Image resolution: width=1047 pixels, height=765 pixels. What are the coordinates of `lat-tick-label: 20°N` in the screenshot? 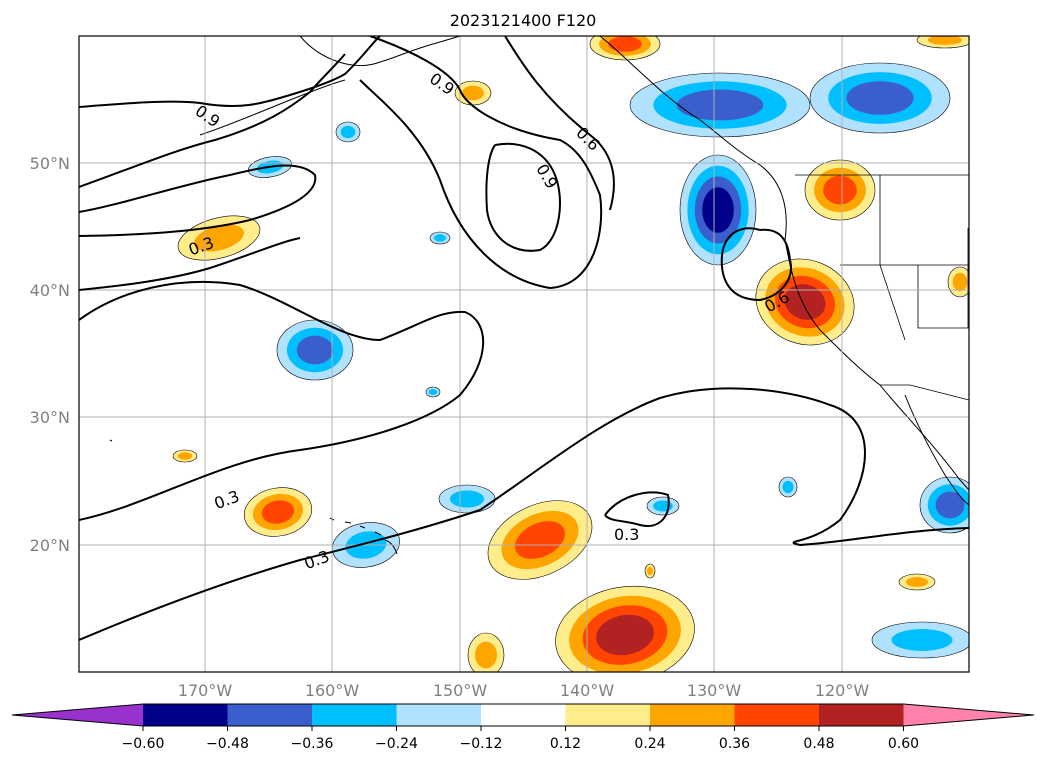 It's located at (50, 545).